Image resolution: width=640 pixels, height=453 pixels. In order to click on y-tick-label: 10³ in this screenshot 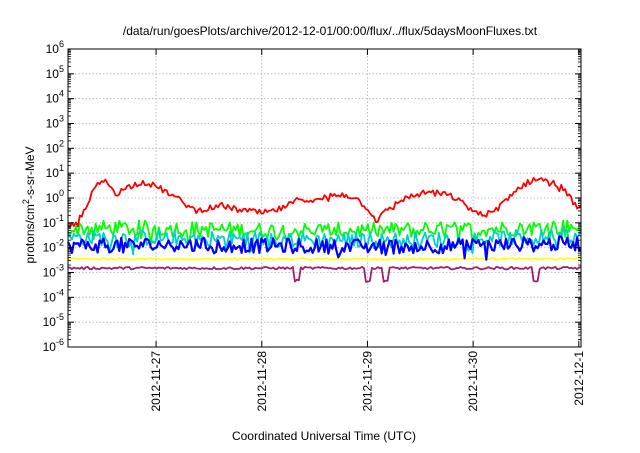, I will do `click(55, 122)`.